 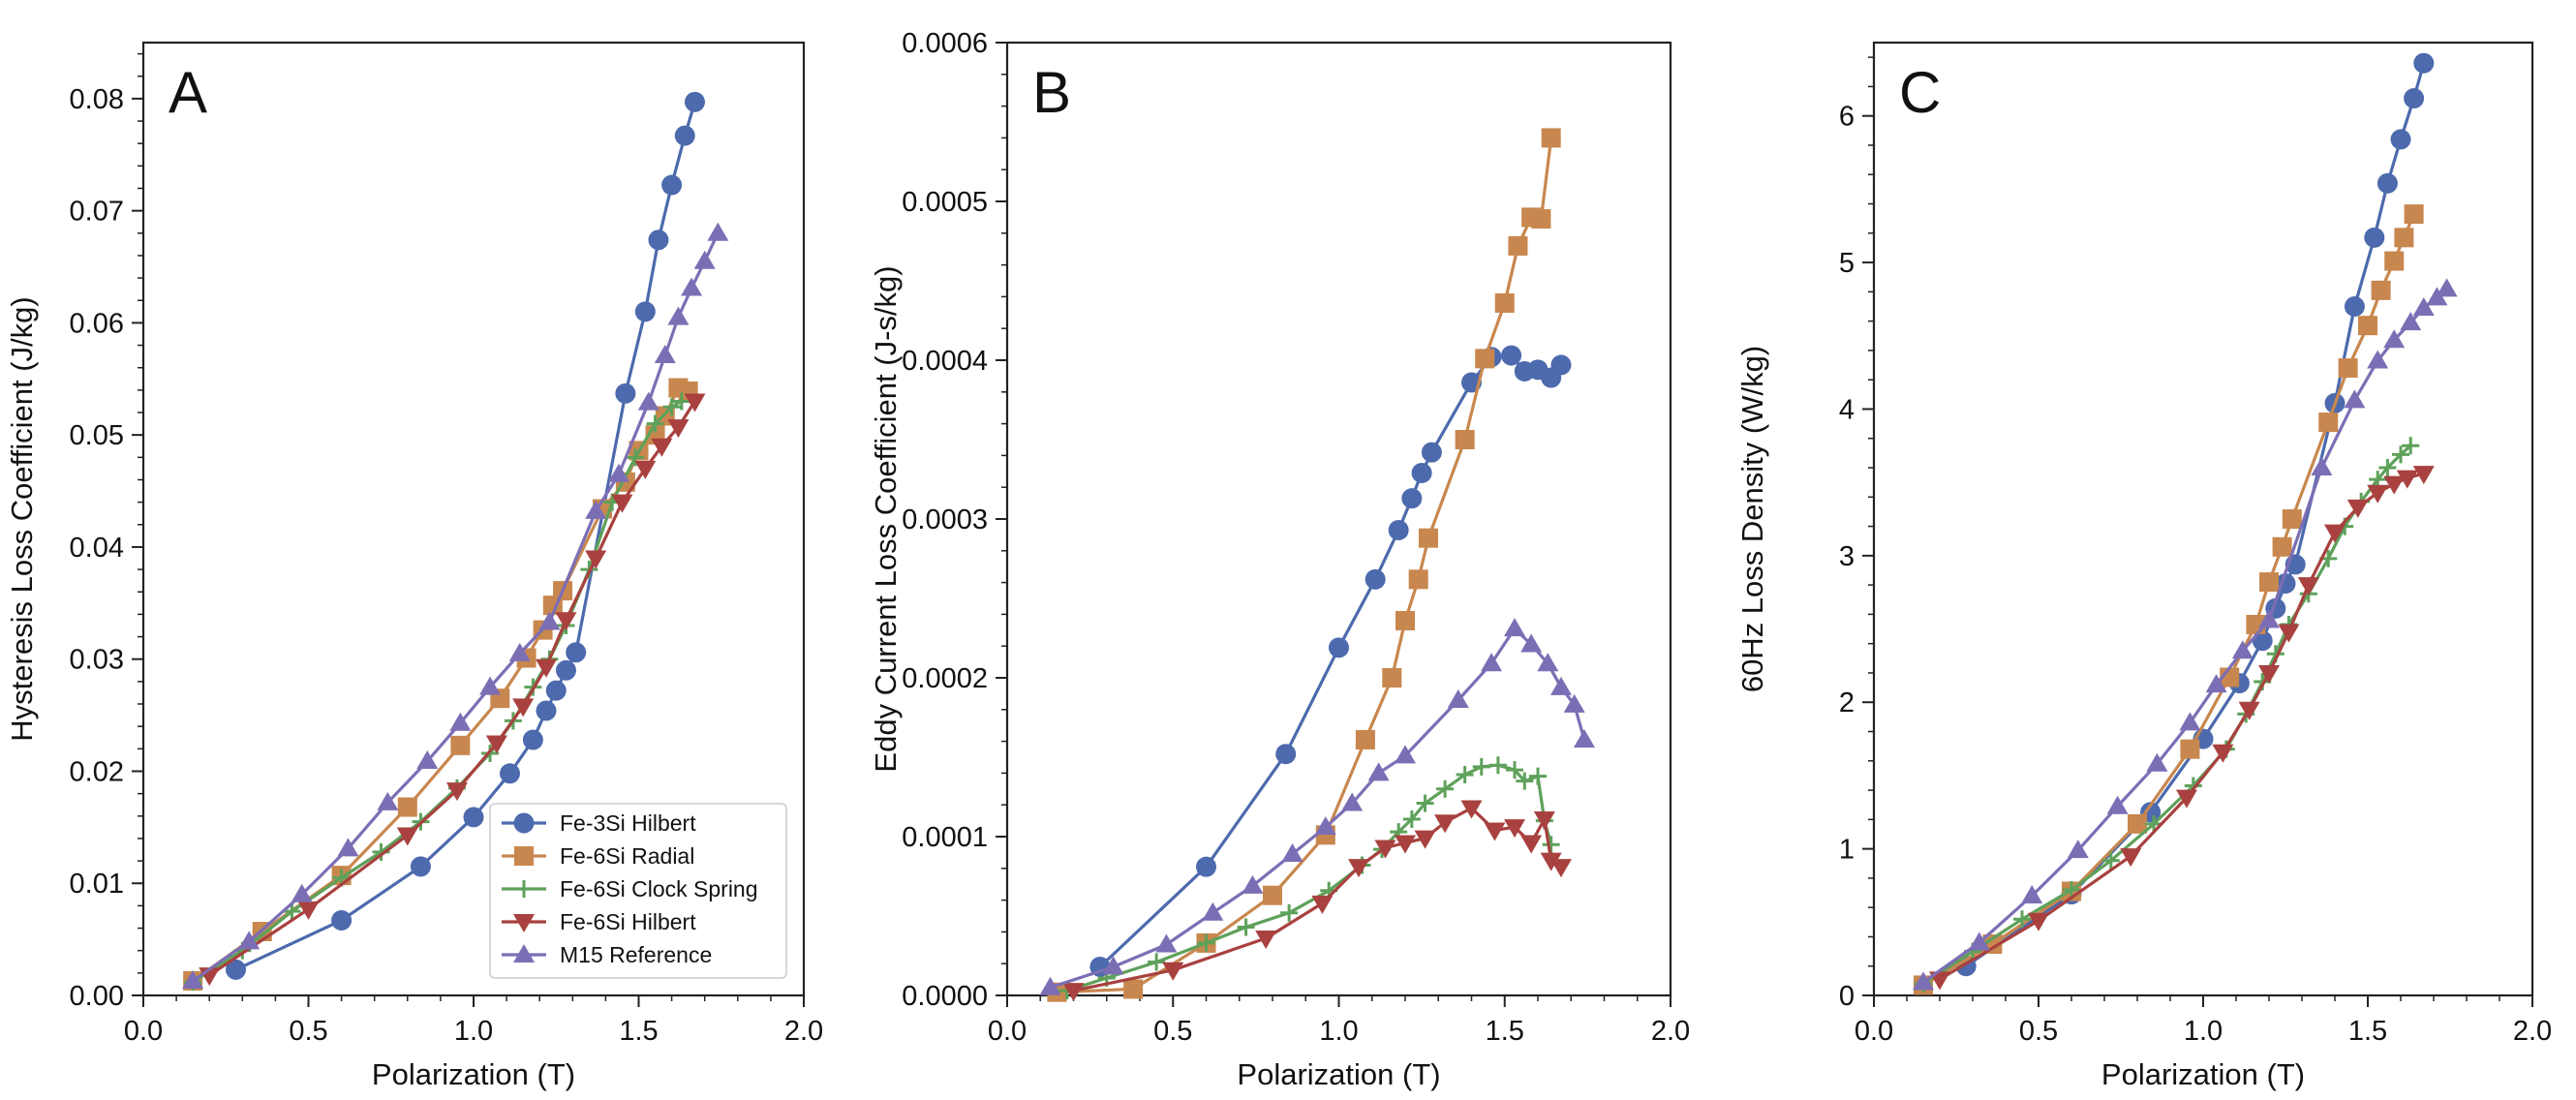 What do you see at coordinates (886, 518) in the screenshot?
I see `y-axis-label: Eddy Current Loss Coefficient (J-s/kg)` at bounding box center [886, 518].